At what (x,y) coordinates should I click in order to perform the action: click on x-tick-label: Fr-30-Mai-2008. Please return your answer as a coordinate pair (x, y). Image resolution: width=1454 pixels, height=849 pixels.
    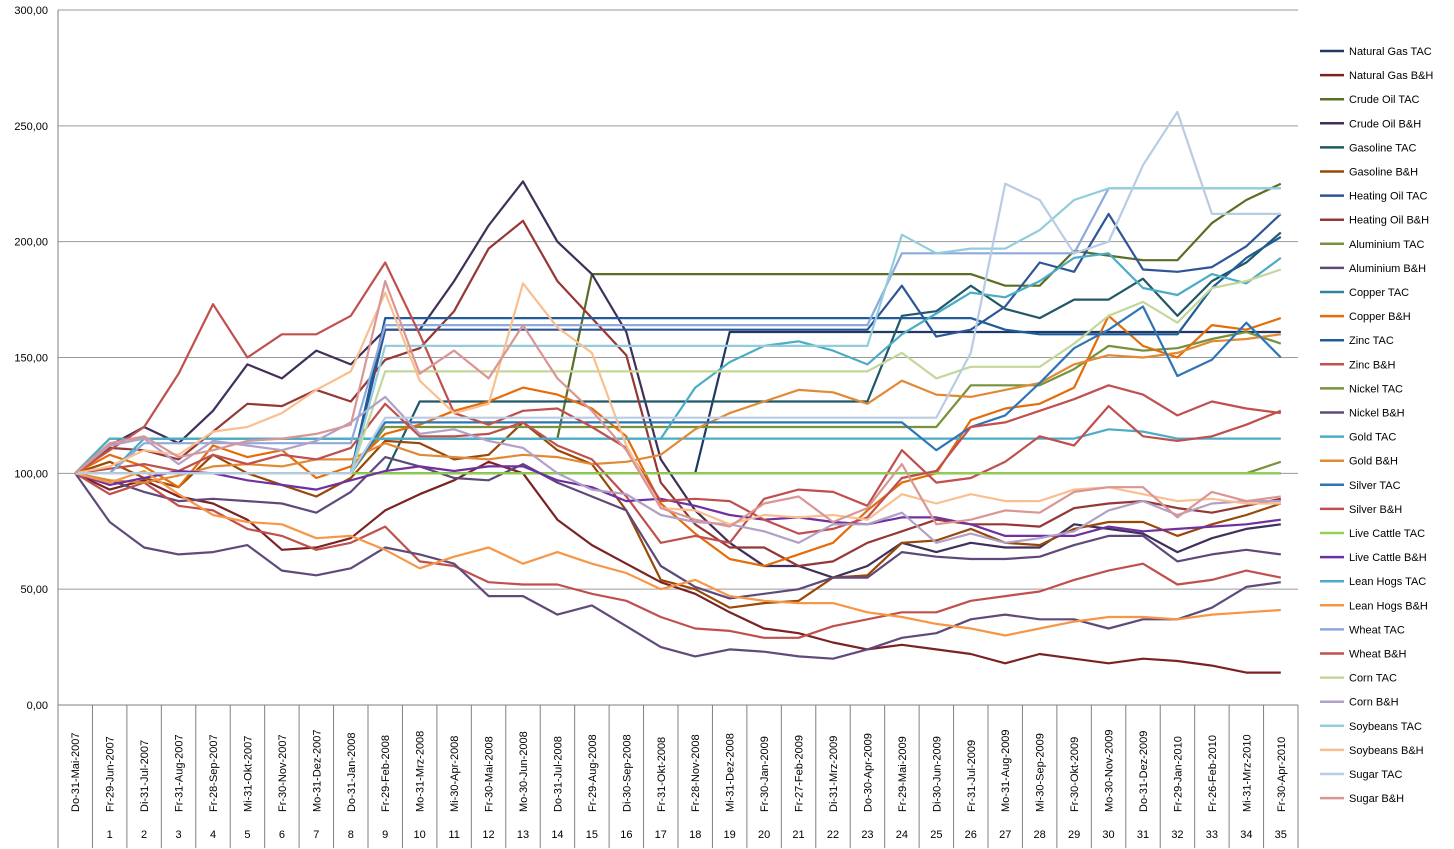
    Looking at the image, I should click on (490, 774).